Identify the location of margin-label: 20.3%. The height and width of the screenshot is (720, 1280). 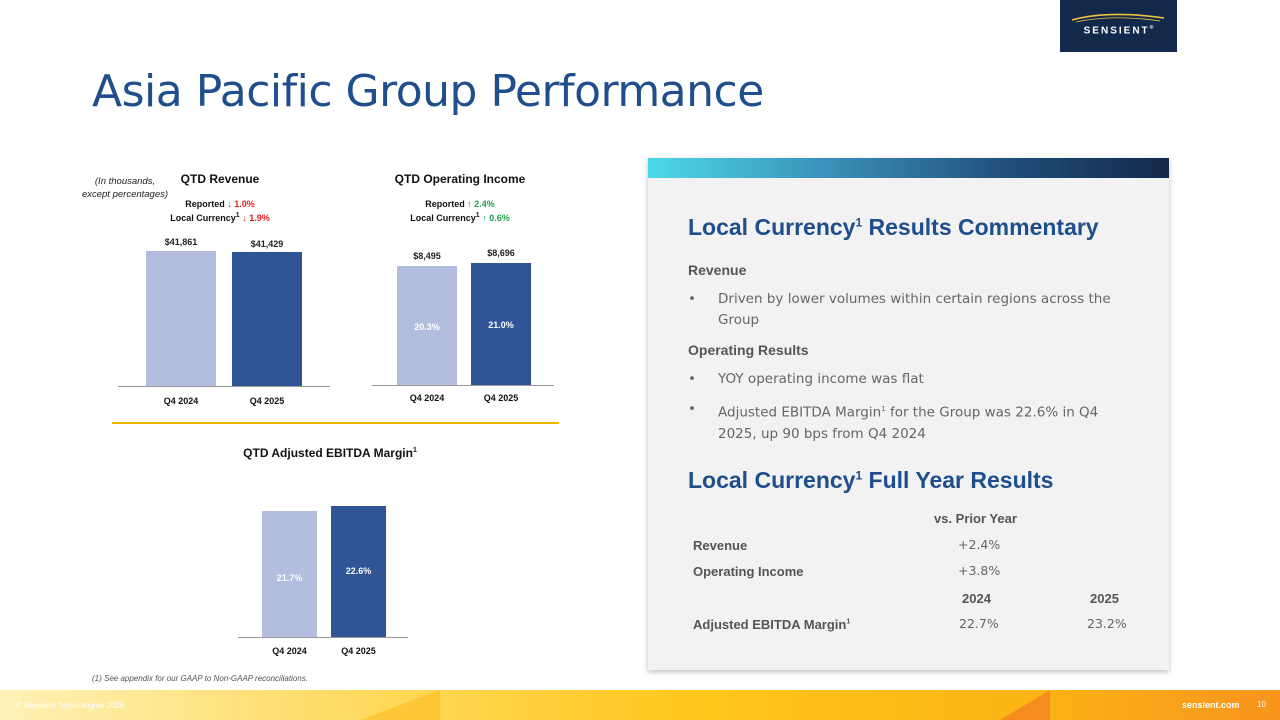
(427, 327).